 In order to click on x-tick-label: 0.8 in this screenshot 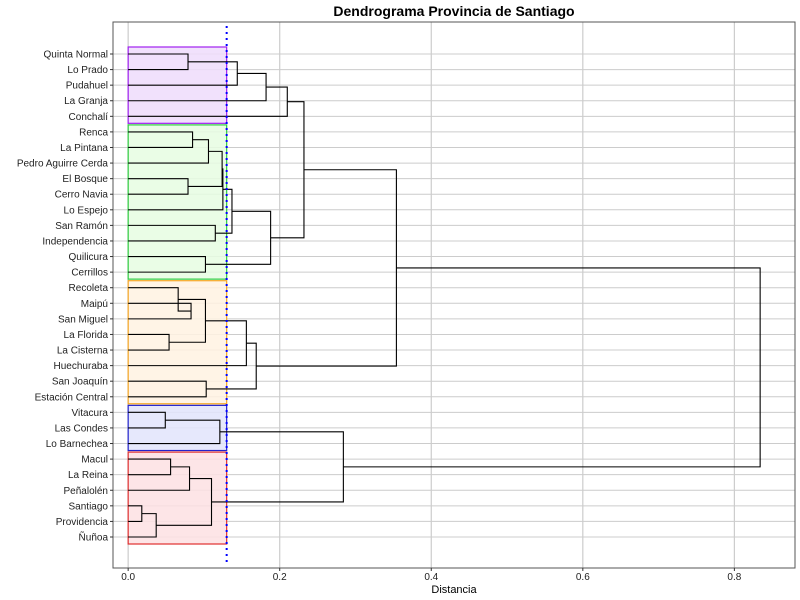, I will do `click(734, 577)`.